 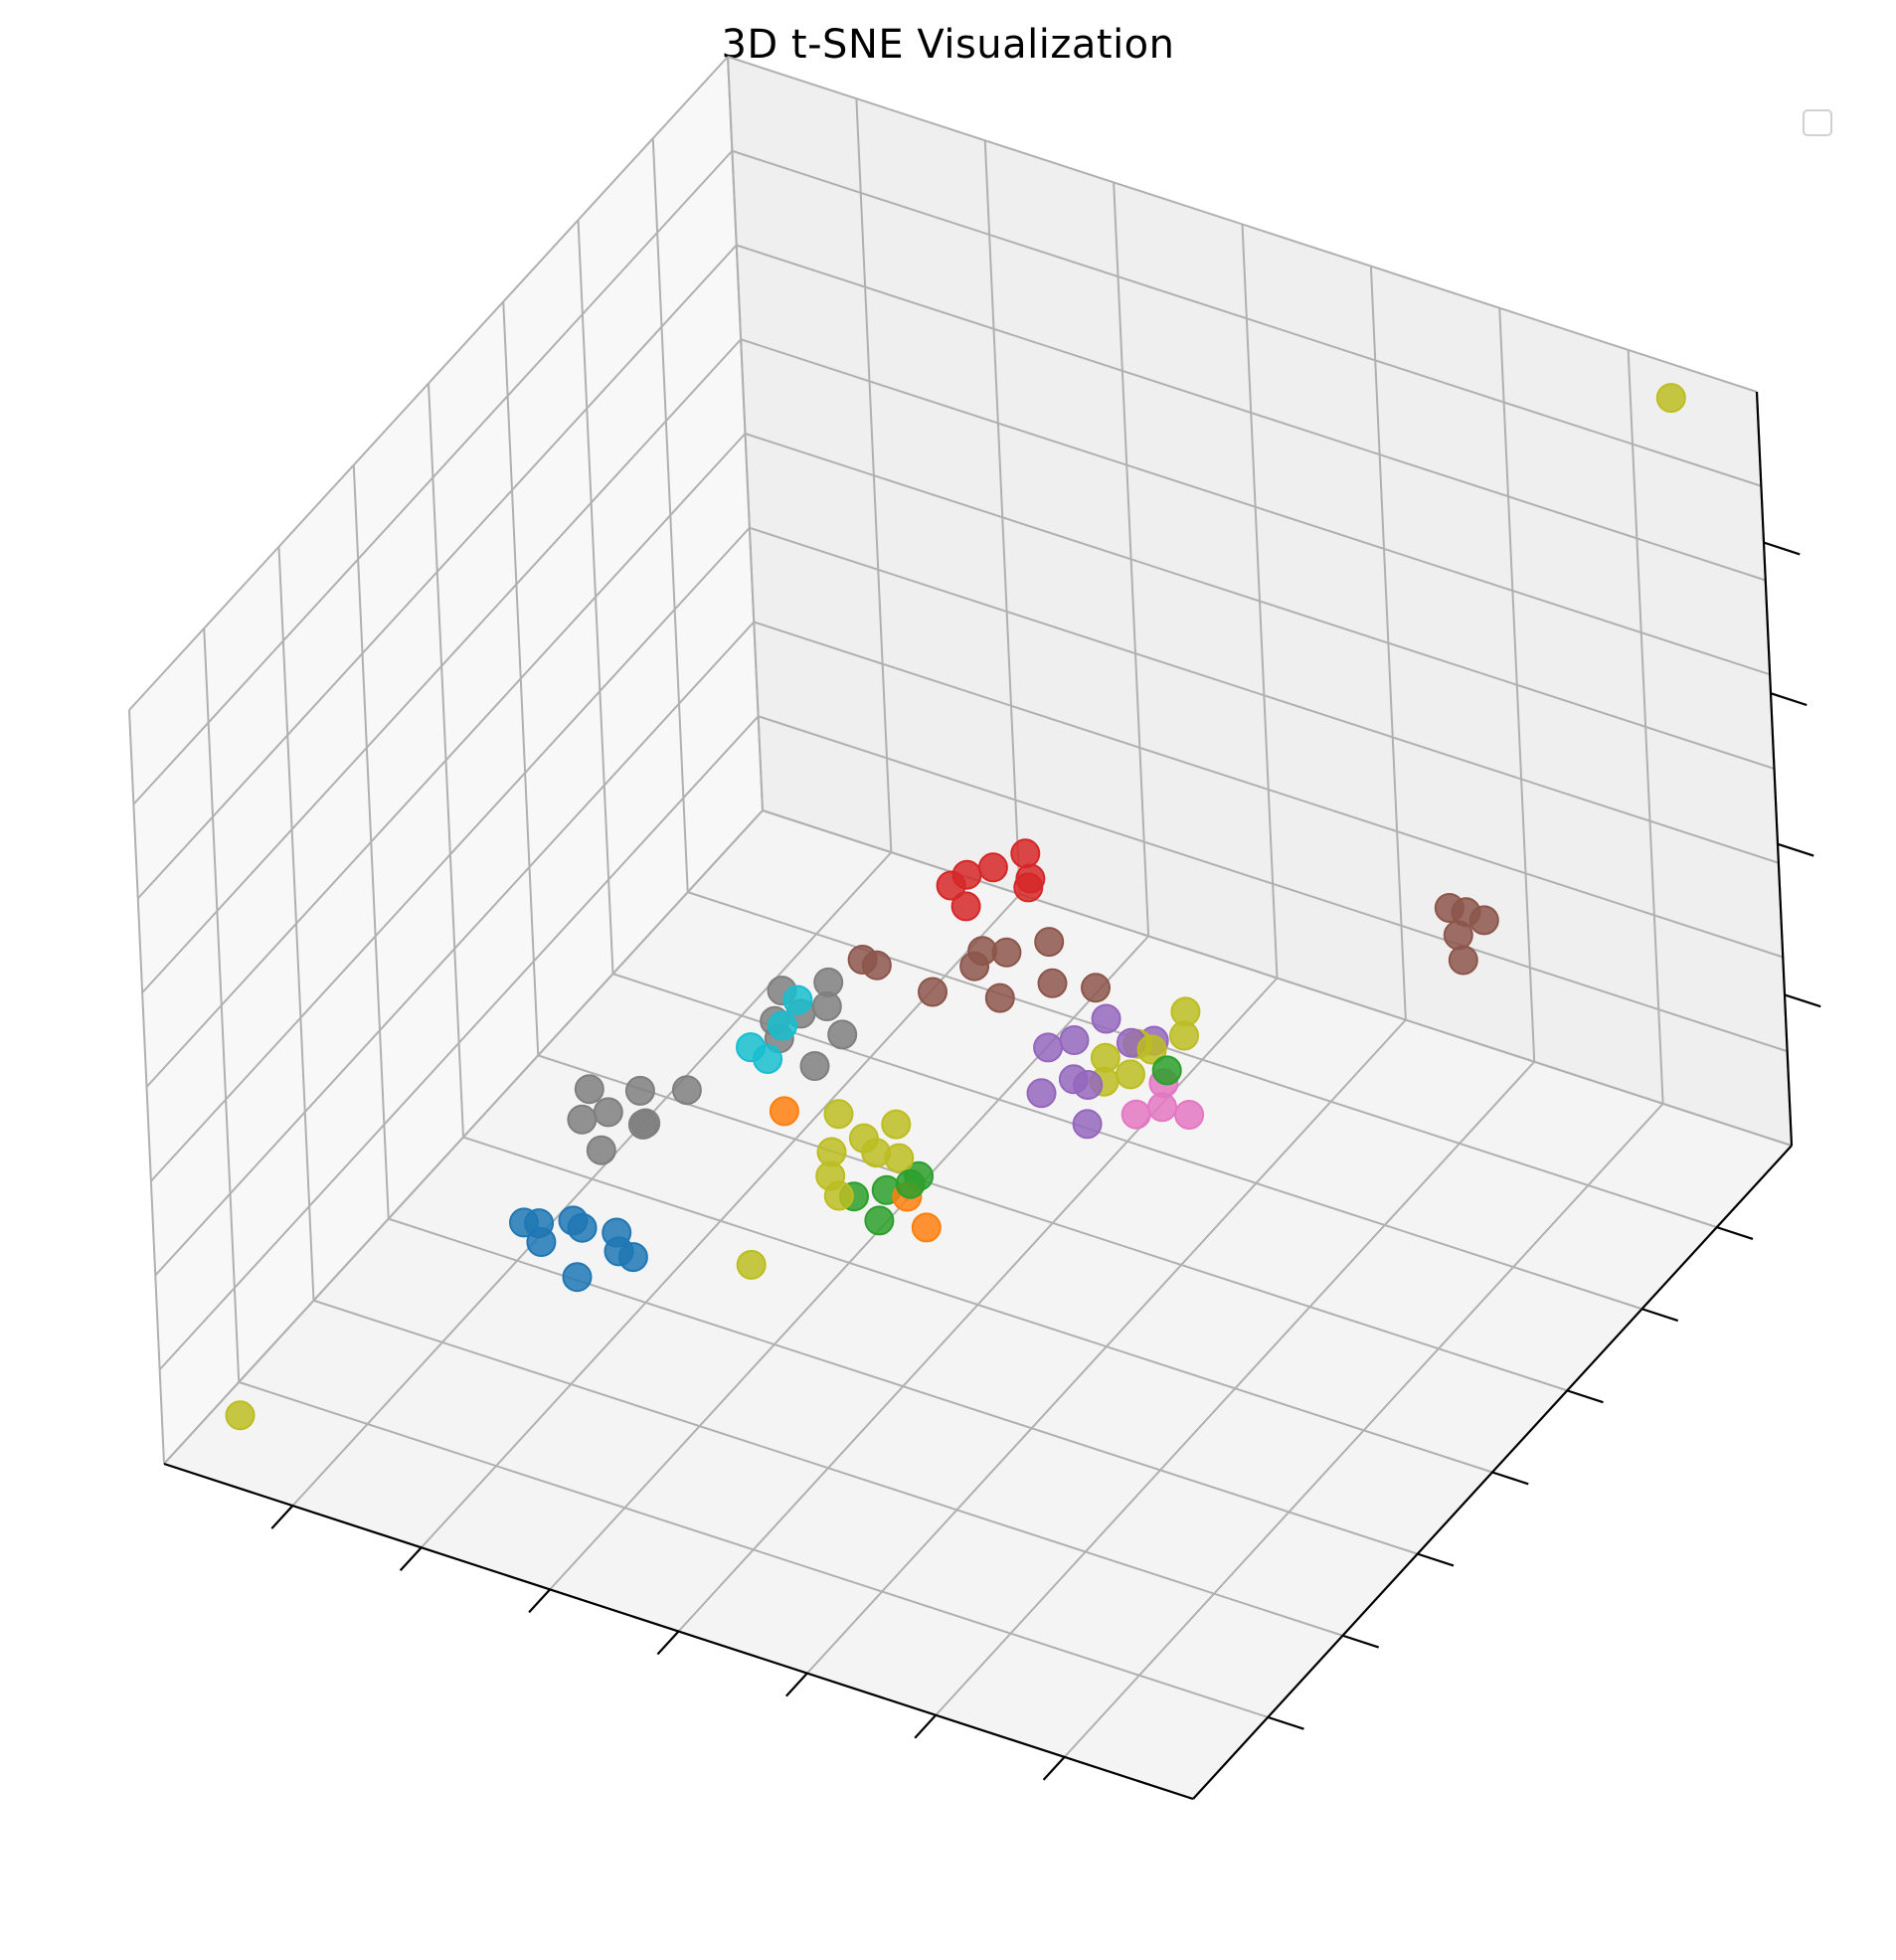 I want to click on chart-title: 3D t-SNE Visualization, so click(x=948, y=45).